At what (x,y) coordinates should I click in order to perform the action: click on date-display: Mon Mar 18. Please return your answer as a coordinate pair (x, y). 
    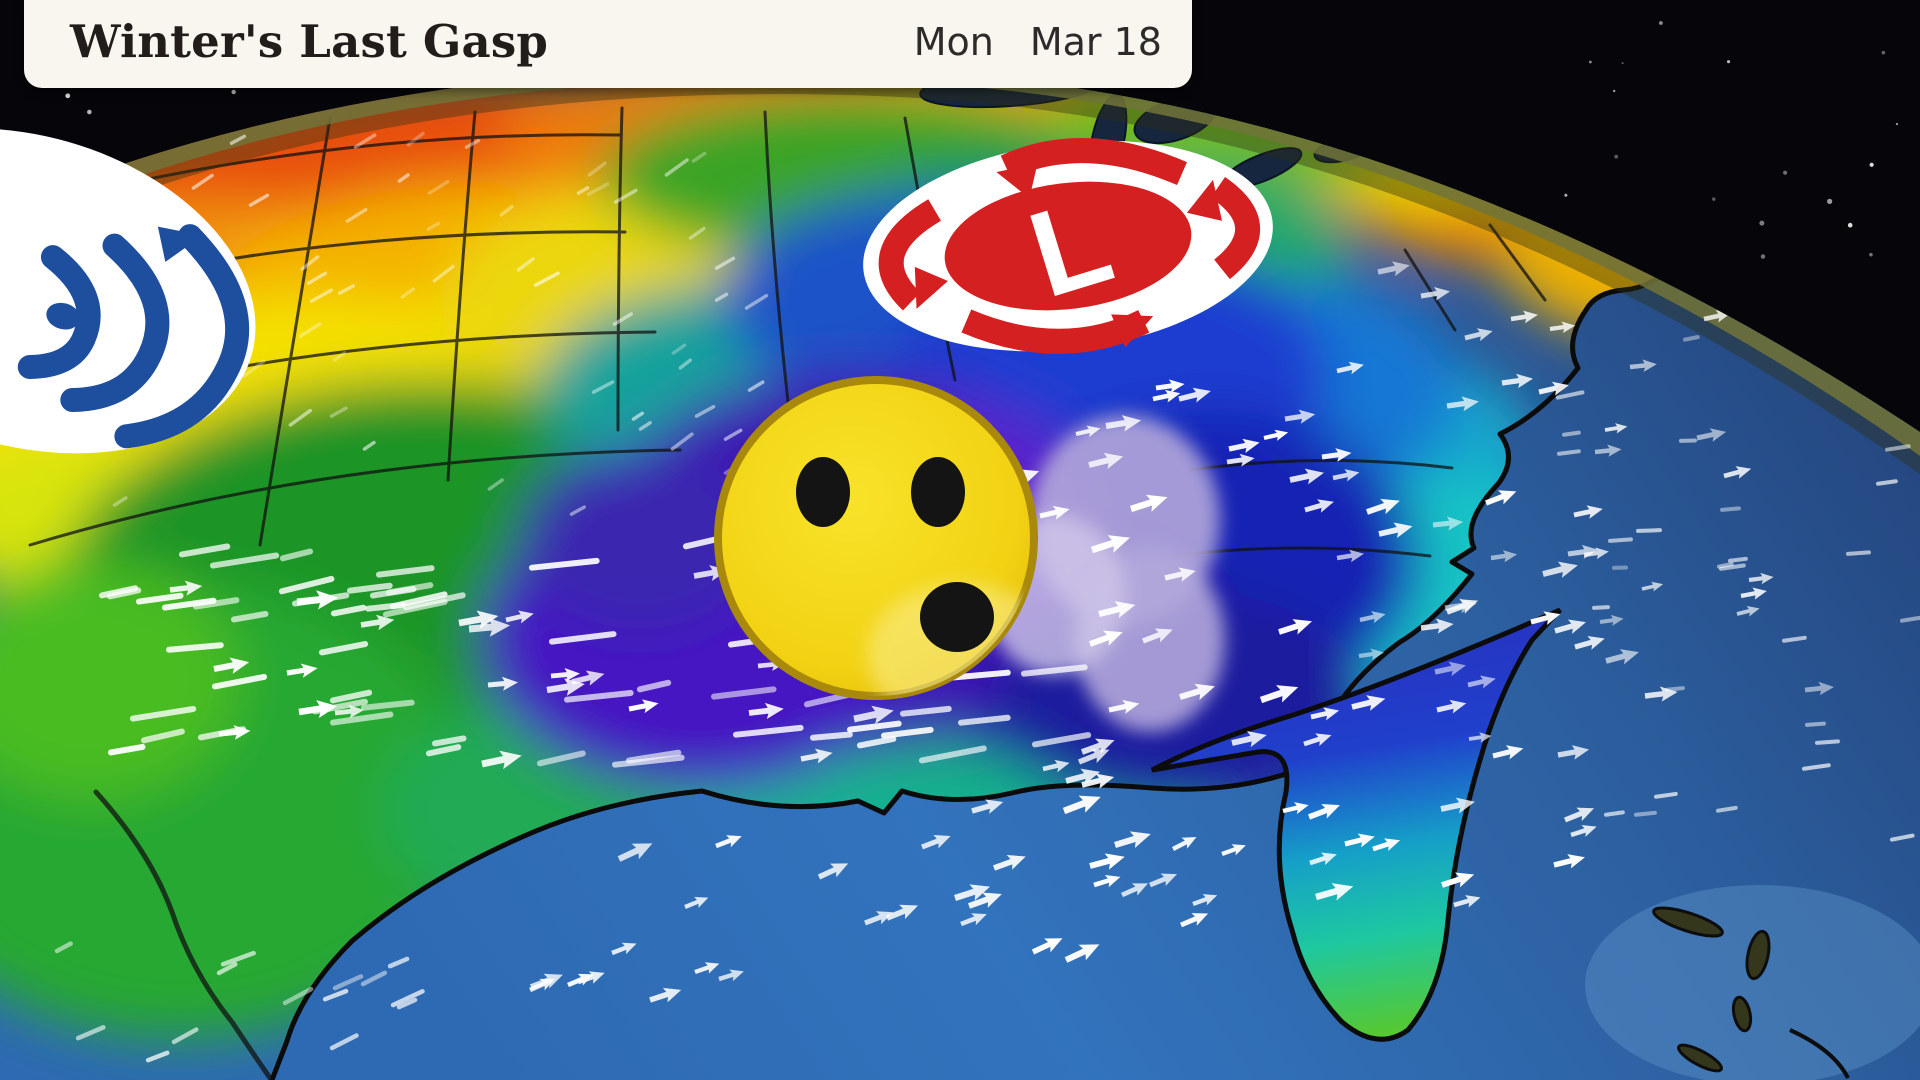
    Looking at the image, I should click on (1038, 44).